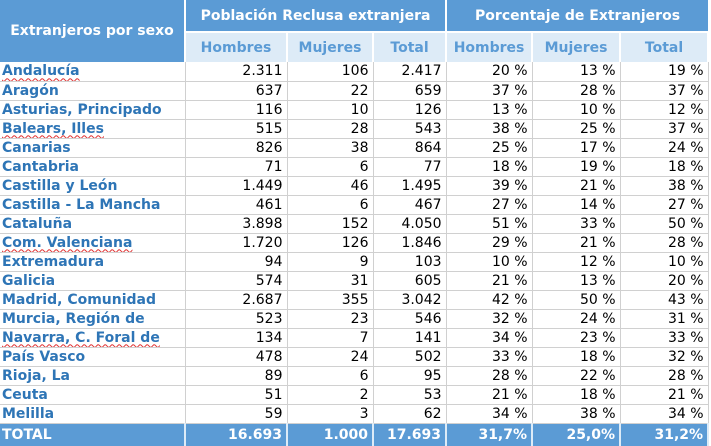 This screenshot has width=711, height=446. Describe the element at coordinates (410, 281) in the screenshot. I see `cell-total: 605` at that location.